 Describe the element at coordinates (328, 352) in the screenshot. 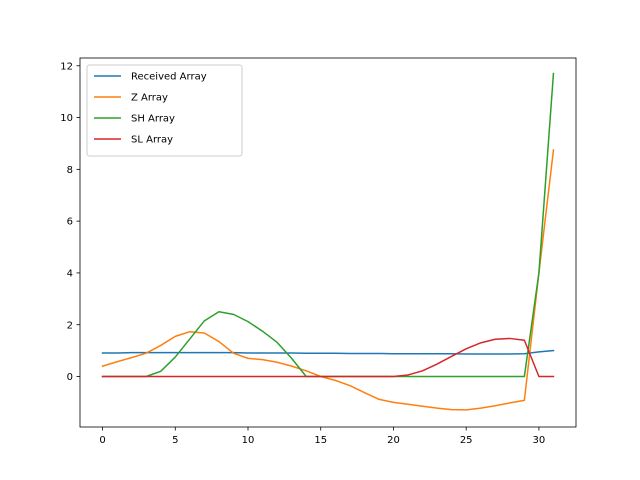

I see `series-line-received-array` at that location.